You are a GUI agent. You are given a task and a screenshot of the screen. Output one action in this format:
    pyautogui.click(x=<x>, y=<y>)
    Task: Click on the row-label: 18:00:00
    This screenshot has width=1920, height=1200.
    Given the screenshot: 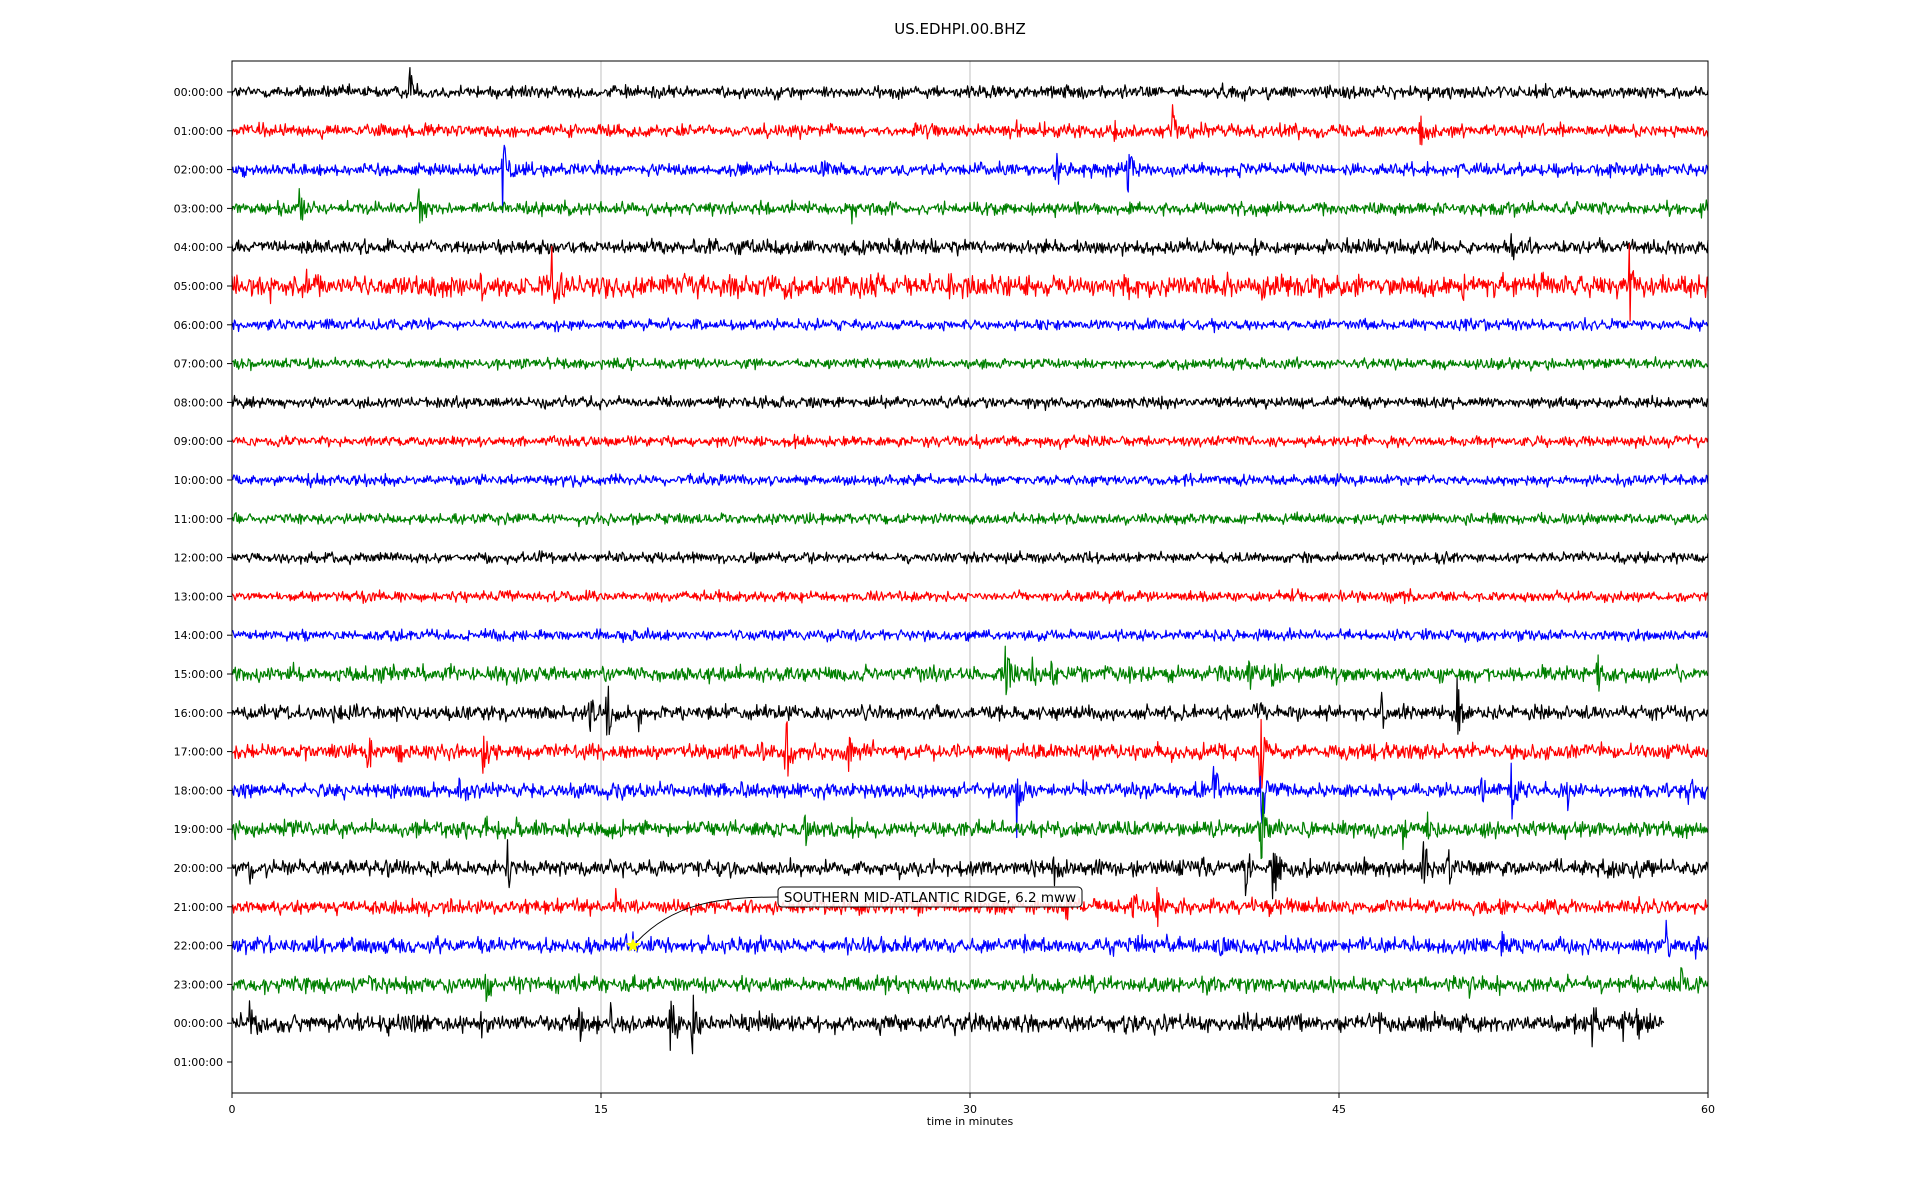 What is the action you would take?
    pyautogui.click(x=198, y=790)
    